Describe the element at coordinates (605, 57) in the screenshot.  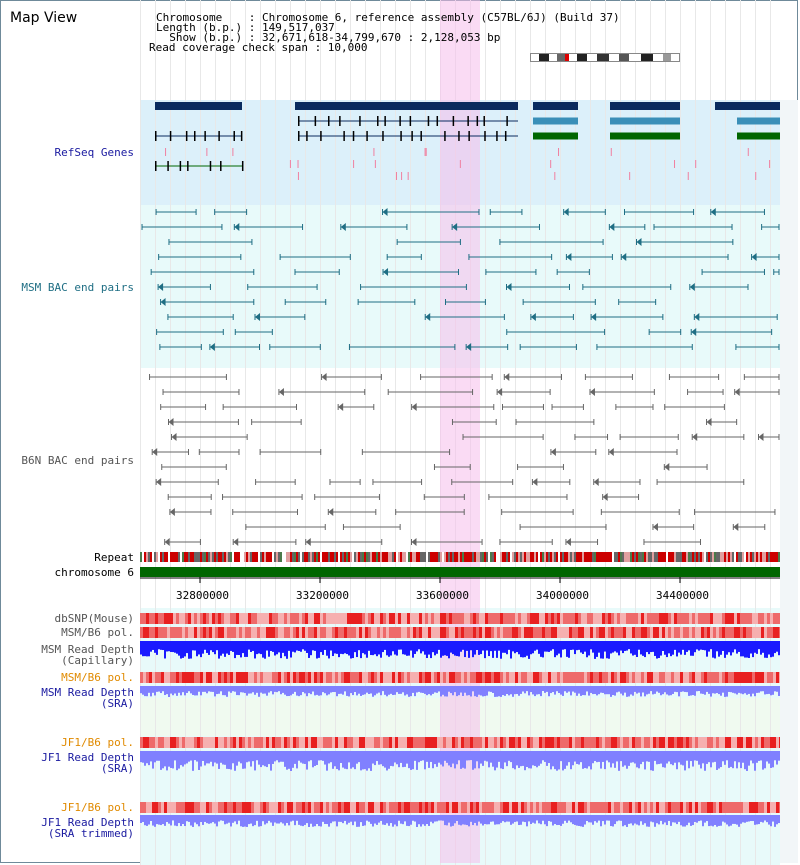
I see `chromosome-ideogram` at that location.